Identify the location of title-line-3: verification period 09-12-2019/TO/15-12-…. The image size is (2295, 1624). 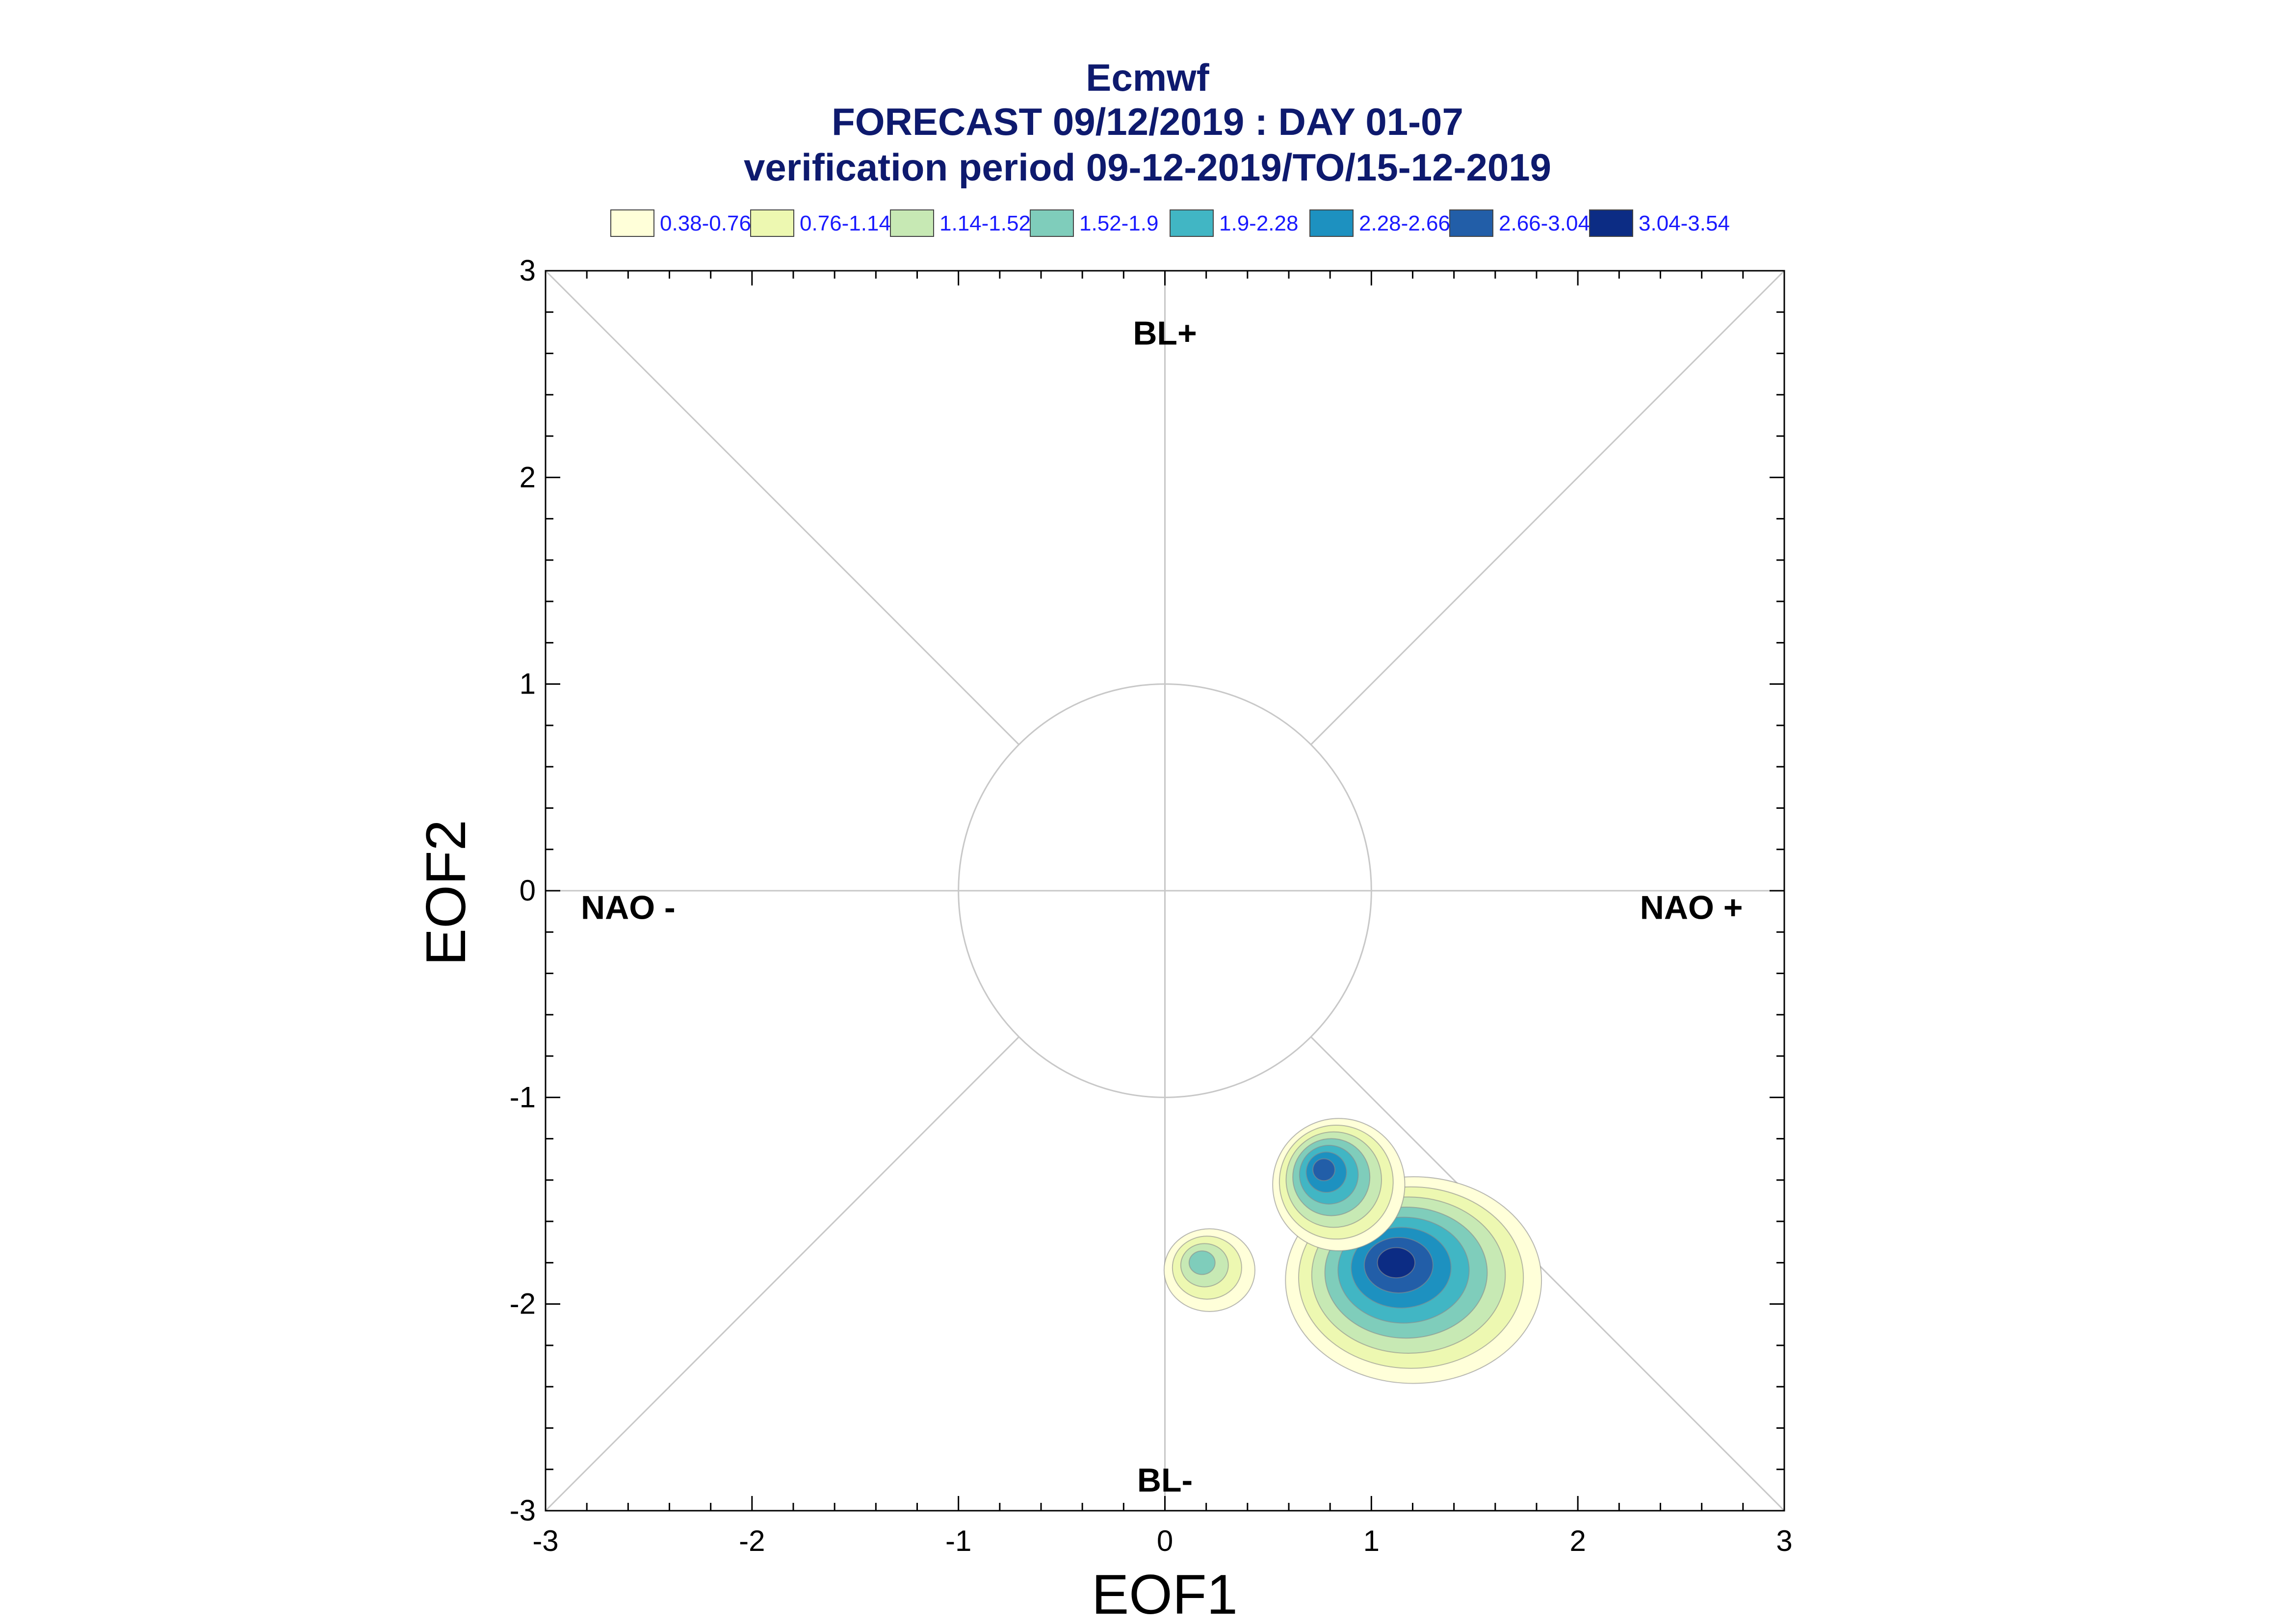
(1147, 167).